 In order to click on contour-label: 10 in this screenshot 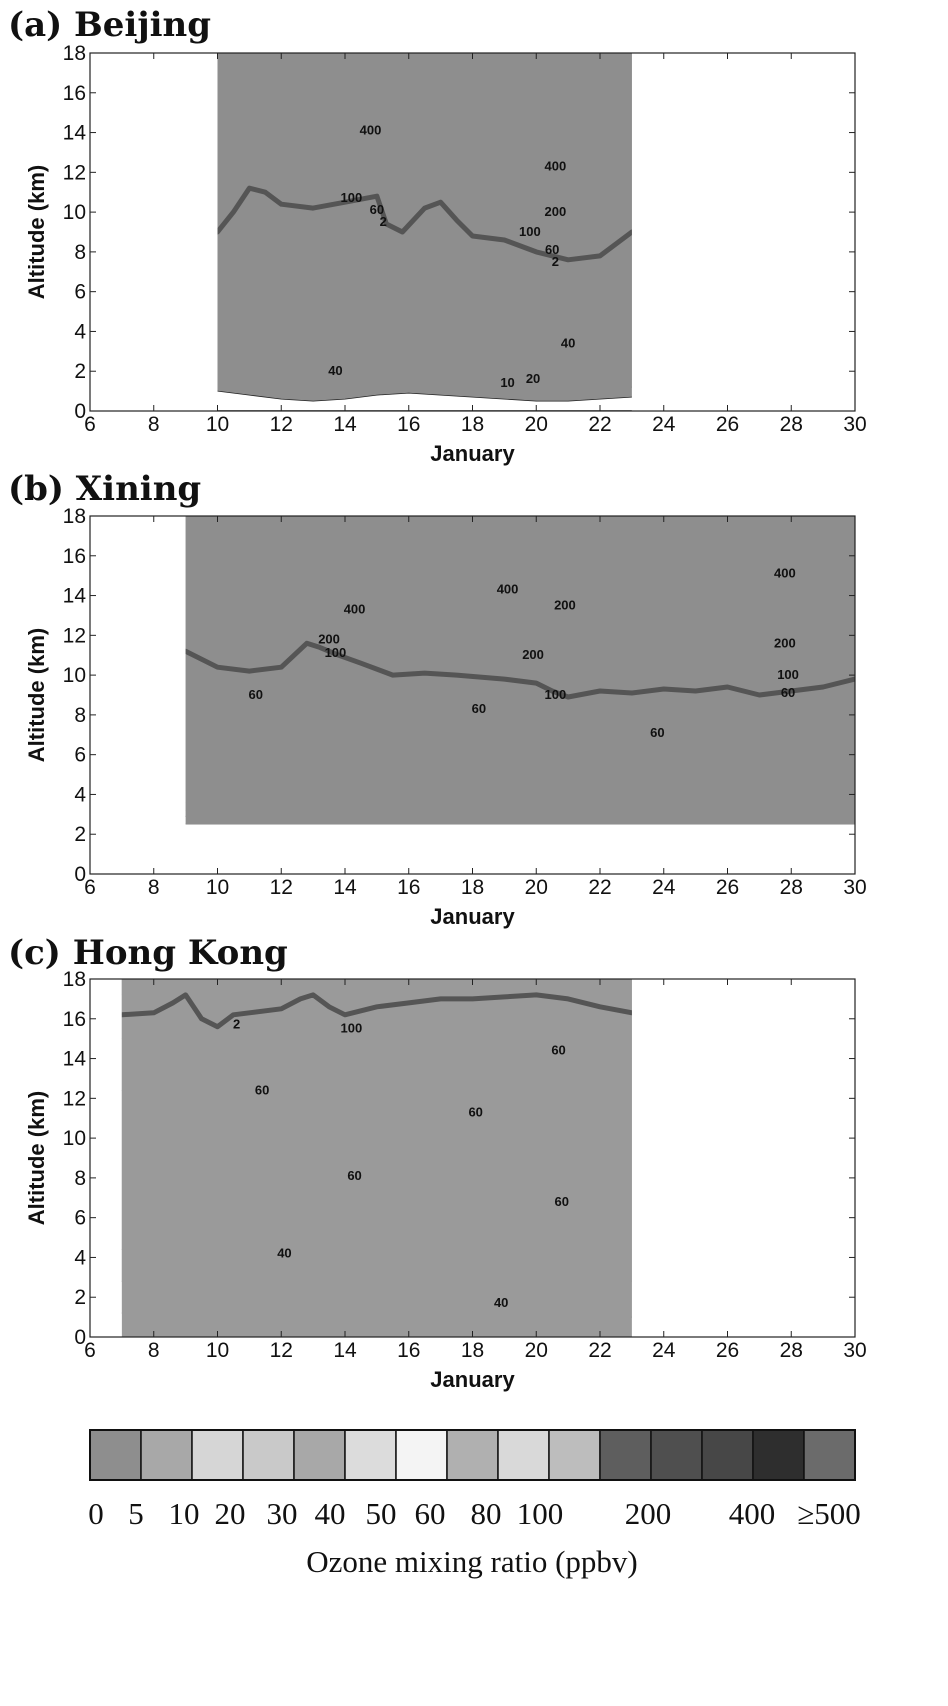, I will do `click(507, 382)`.